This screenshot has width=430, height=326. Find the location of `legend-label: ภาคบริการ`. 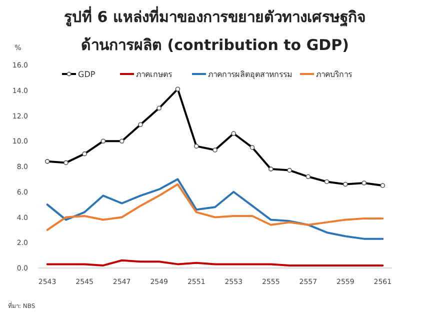

legend-label: ภาคบริการ is located at coordinates (334, 74).